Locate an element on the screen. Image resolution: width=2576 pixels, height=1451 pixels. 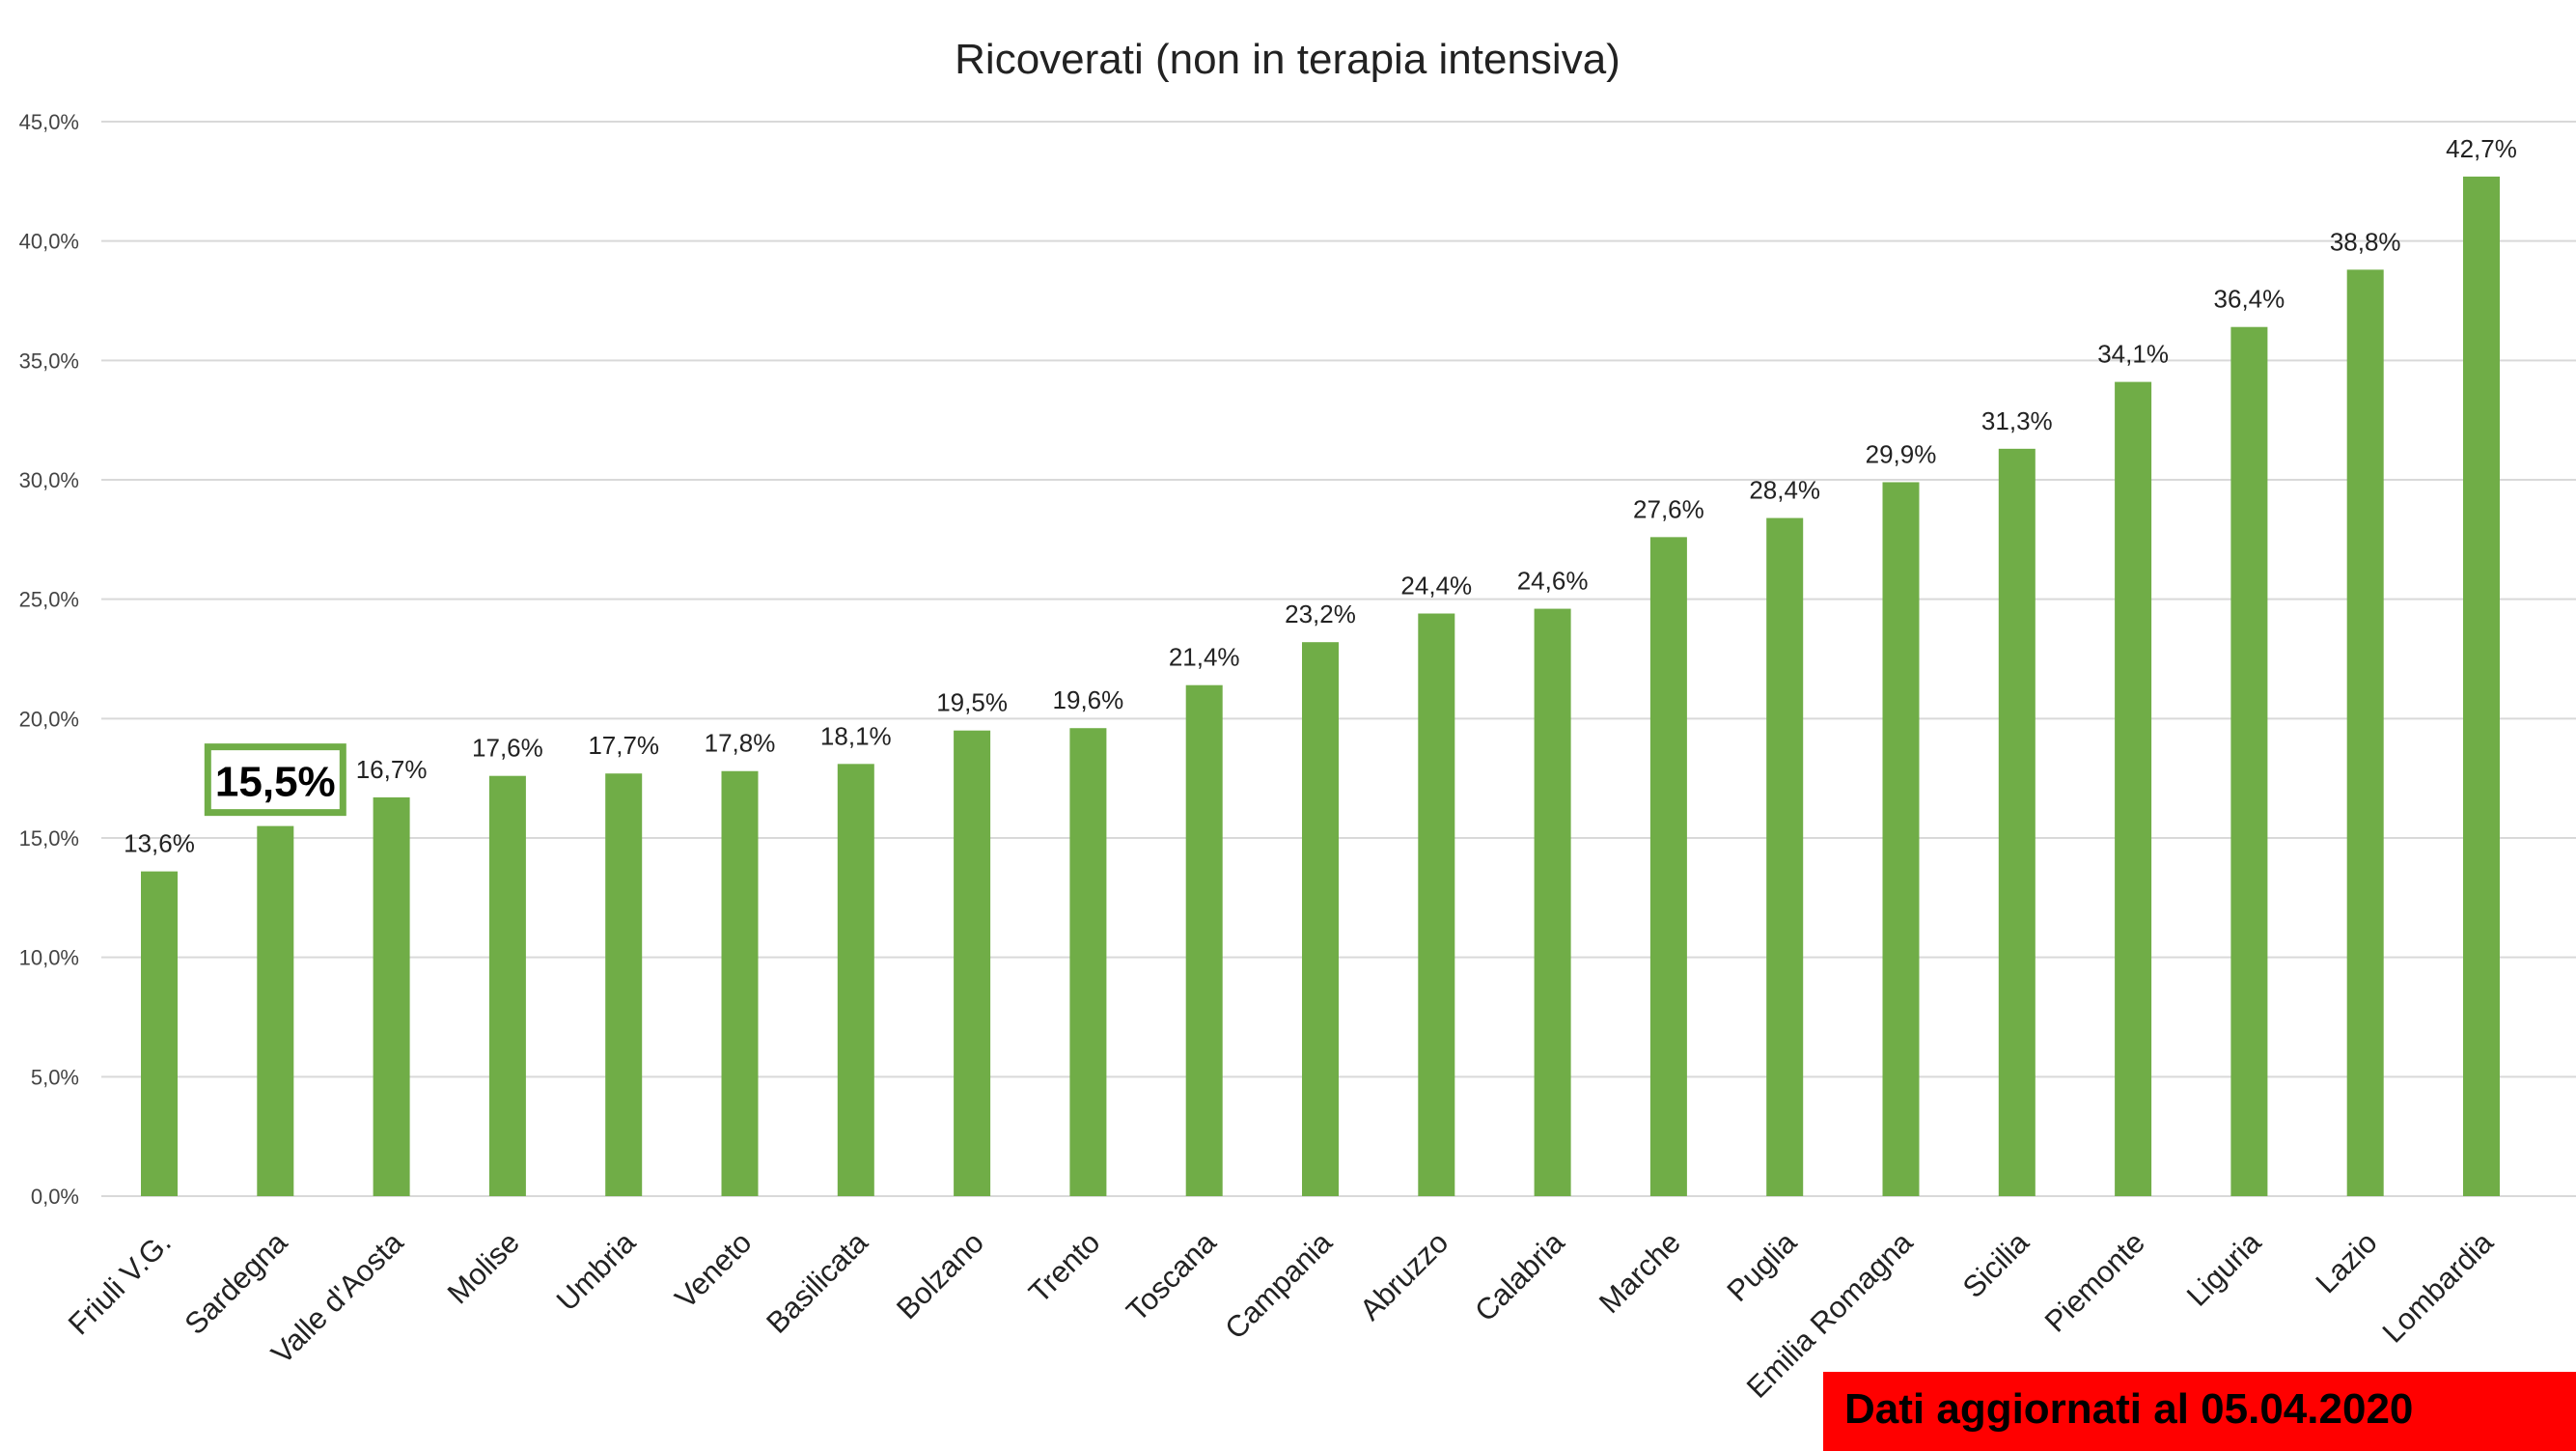
x-tick-label: Lazio is located at coordinates (2346, 1262).